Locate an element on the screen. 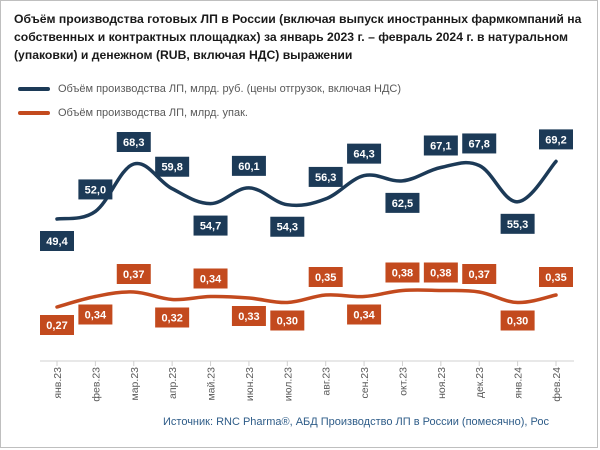  data-label-text: 0,32 is located at coordinates (171, 319).